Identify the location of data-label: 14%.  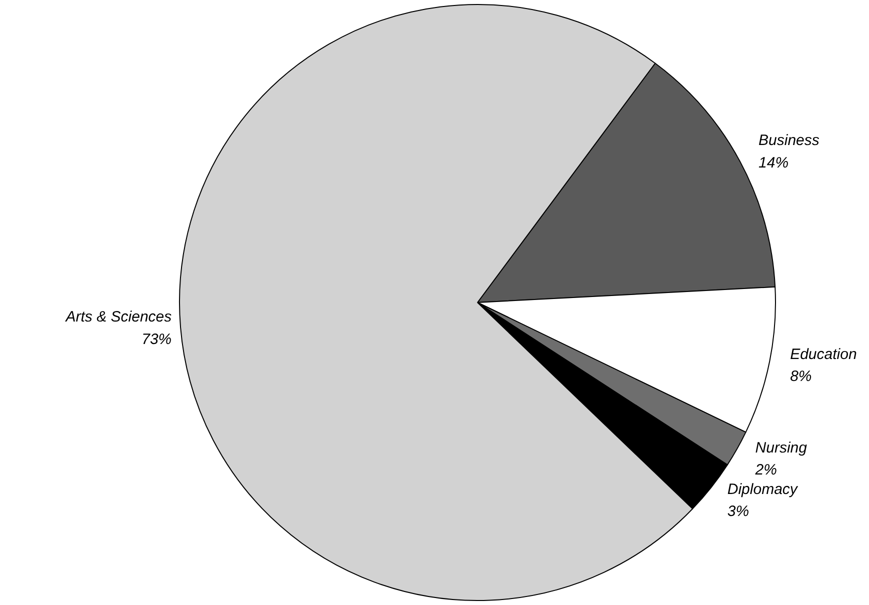
(773, 163).